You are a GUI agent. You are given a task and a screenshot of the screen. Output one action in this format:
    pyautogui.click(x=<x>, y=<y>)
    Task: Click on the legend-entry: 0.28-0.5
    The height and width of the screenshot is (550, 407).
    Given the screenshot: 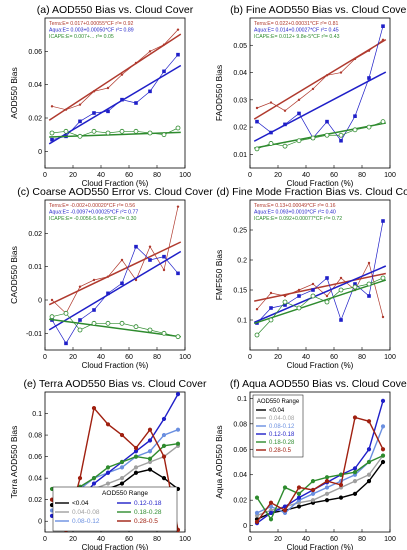 What is the action you would take?
    pyautogui.click(x=280, y=451)
    